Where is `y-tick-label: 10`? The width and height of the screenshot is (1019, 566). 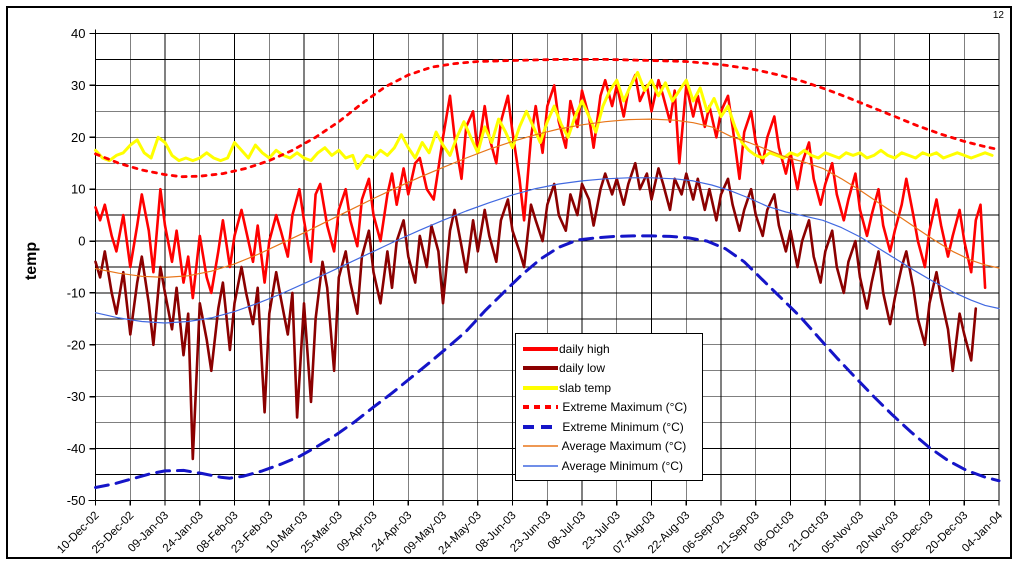 y-tick-label: 10 is located at coordinates (78, 189).